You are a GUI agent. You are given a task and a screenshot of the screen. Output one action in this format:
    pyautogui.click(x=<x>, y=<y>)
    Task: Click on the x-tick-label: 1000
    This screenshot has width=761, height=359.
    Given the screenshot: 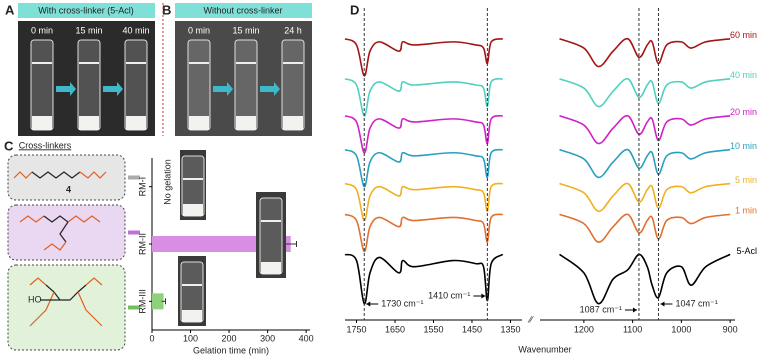 What is the action you would take?
    pyautogui.click(x=681, y=329)
    